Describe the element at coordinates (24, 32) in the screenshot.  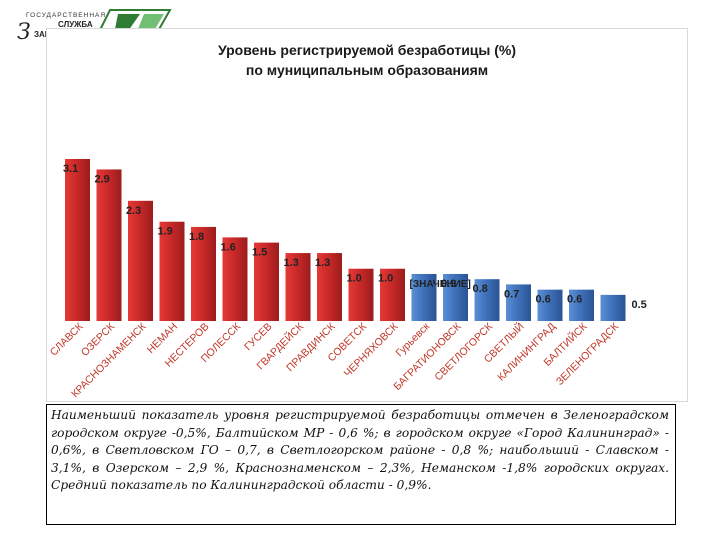
I see `logo-letter: З` at that location.